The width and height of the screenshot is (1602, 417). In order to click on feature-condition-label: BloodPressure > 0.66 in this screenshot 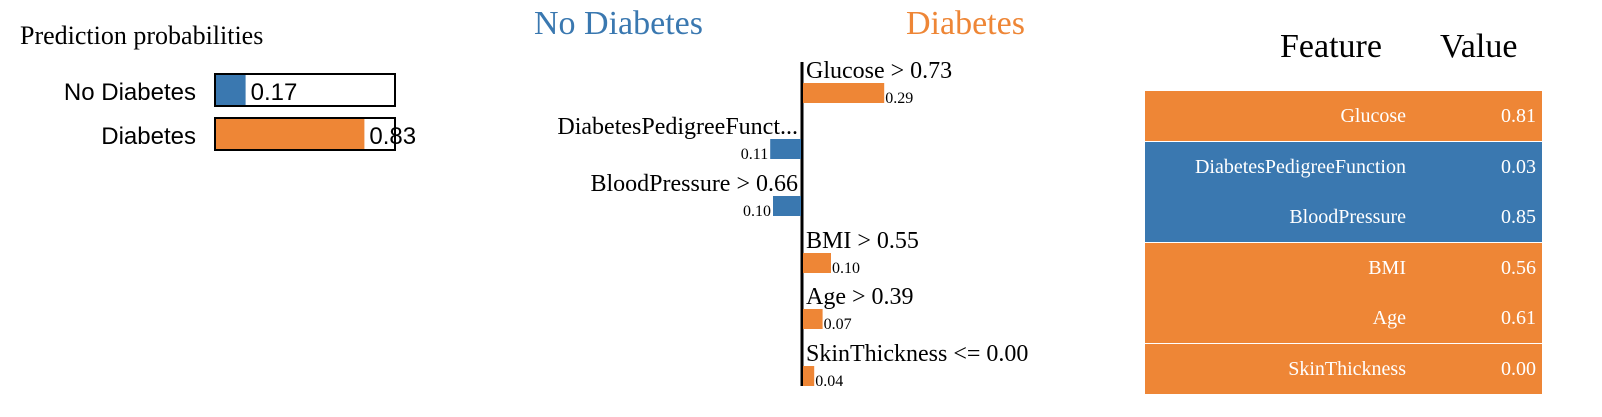, I will do `click(694, 184)`.